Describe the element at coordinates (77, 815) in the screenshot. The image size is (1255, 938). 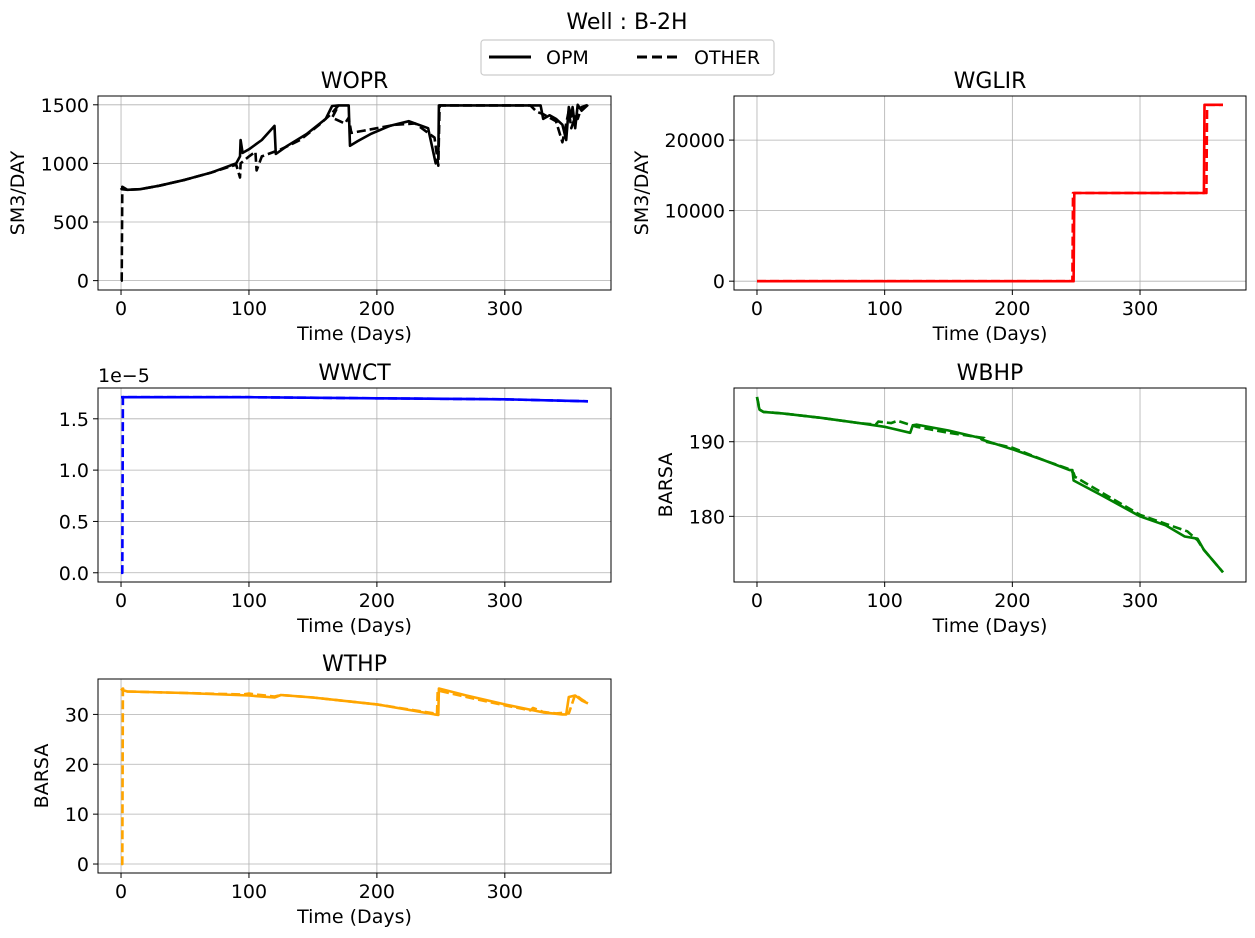
I see `y-tick-label: 10` at that location.